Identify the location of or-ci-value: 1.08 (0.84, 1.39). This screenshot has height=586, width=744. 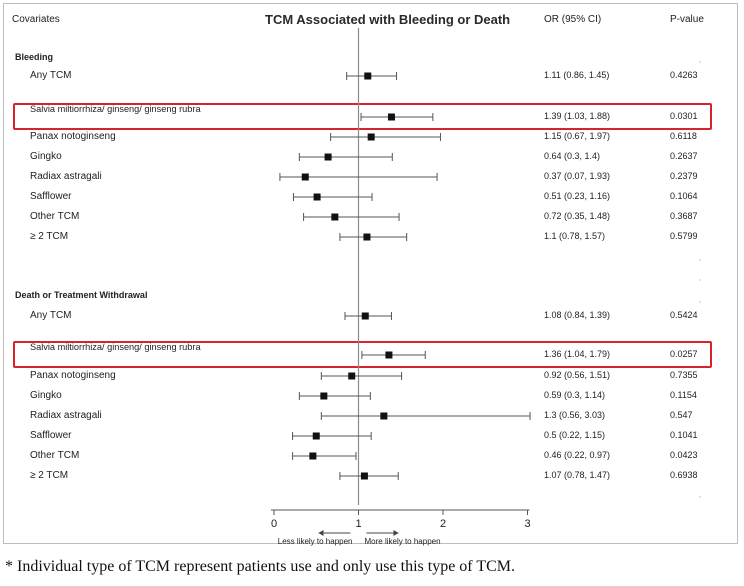
(577, 315).